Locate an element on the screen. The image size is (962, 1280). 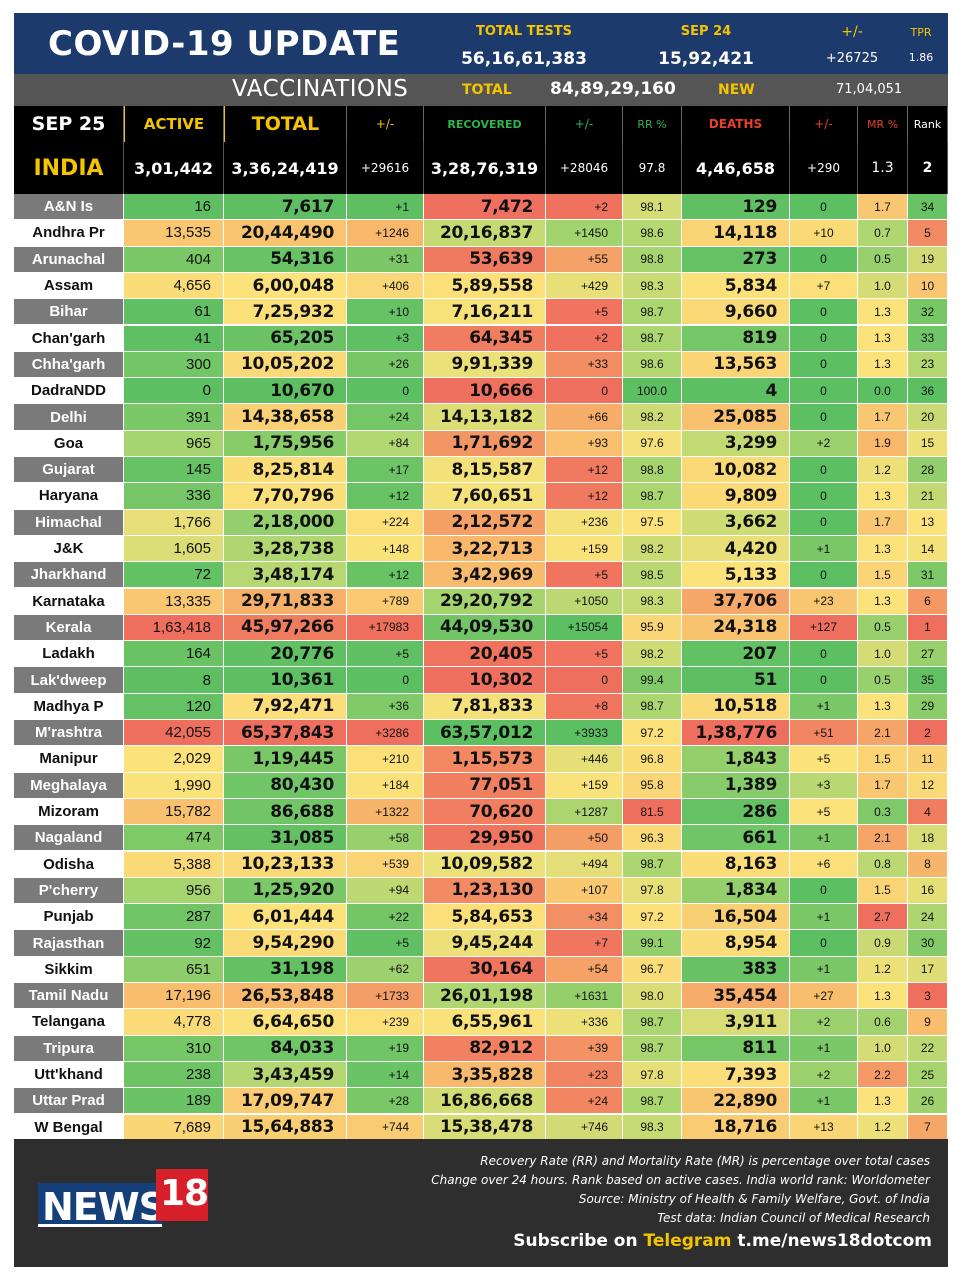
india-recovered: 3,28,76,319 is located at coordinates (485, 168).